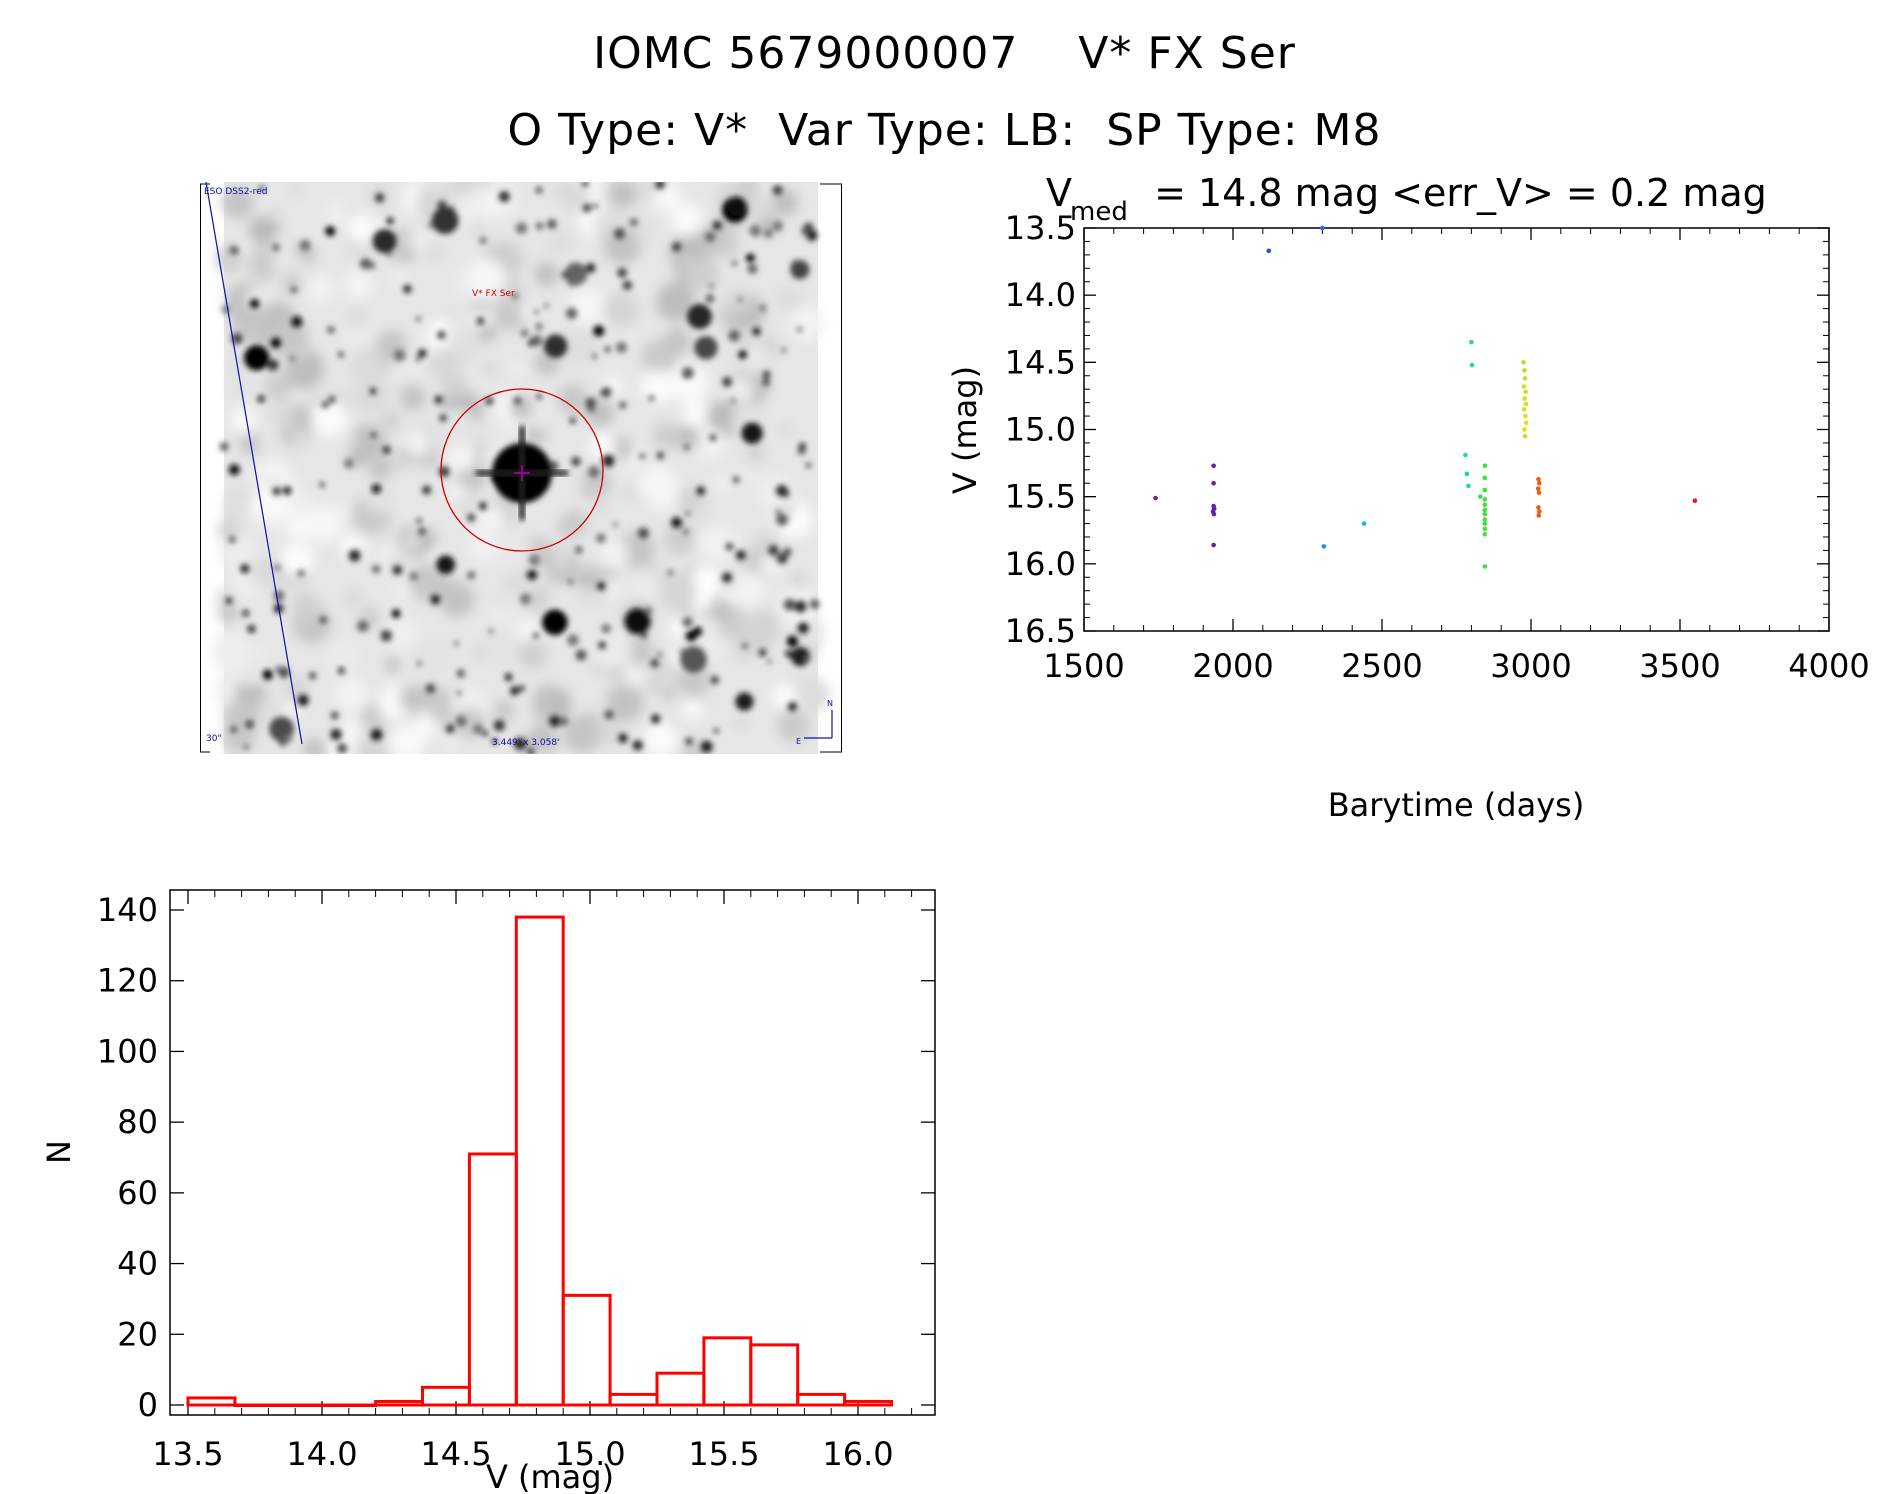 This screenshot has height=1494, width=1889. I want to click on light-curve-xlabel: Barytime (days), so click(1456, 805).